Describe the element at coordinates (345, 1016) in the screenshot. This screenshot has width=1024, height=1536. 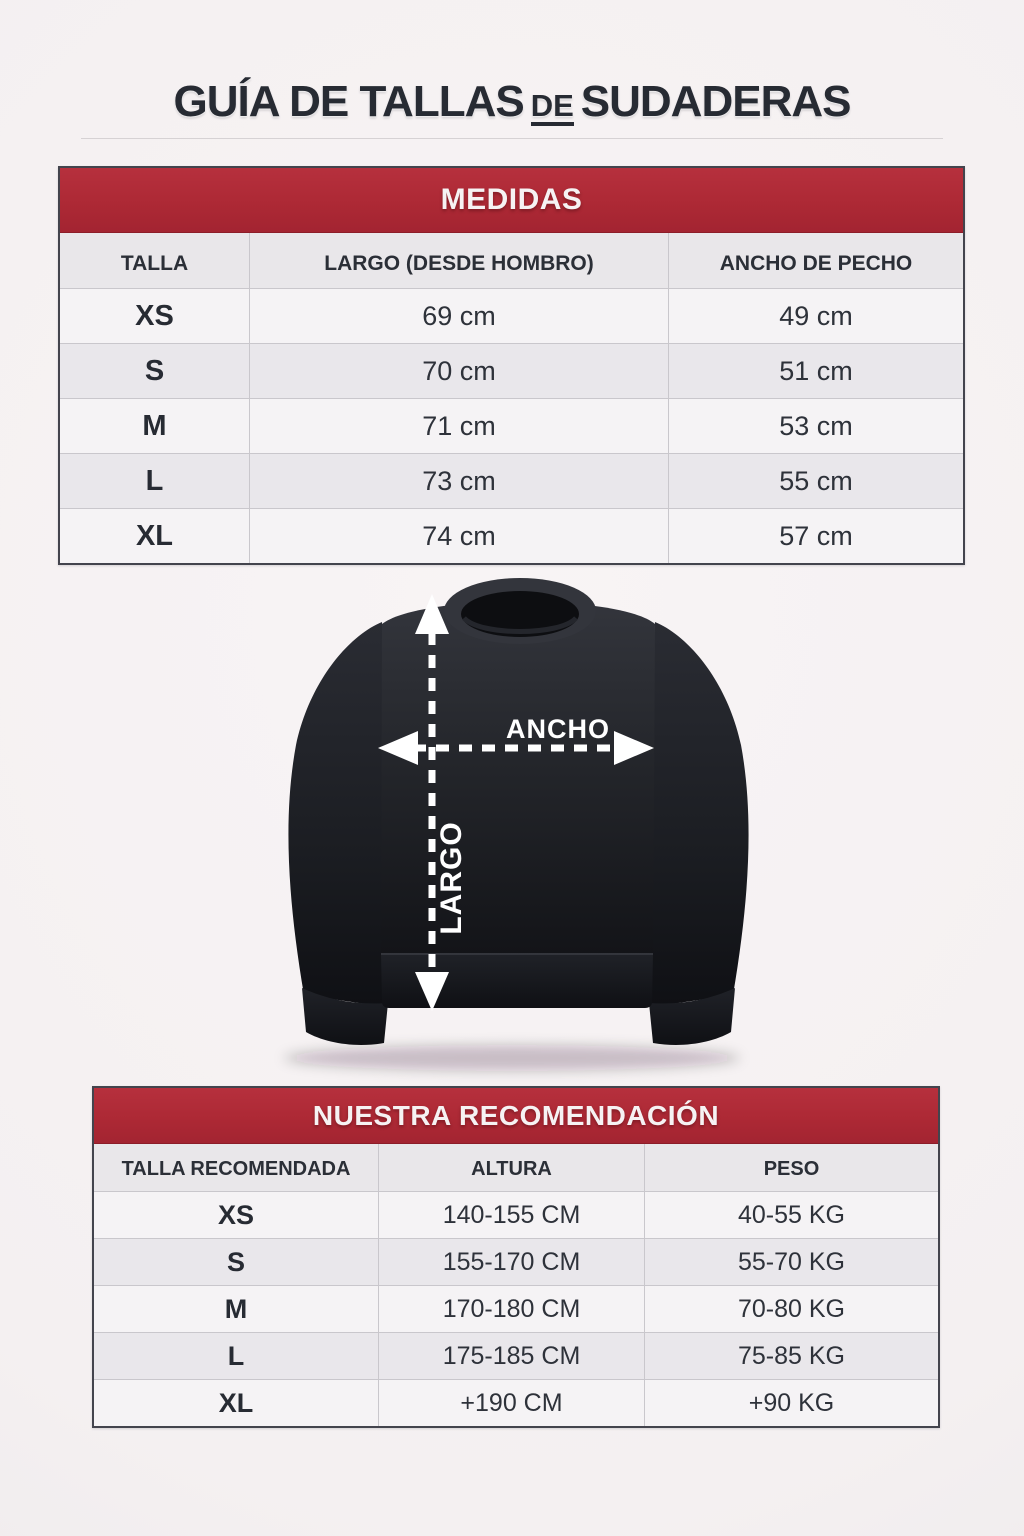
I see `left-cuff` at that location.